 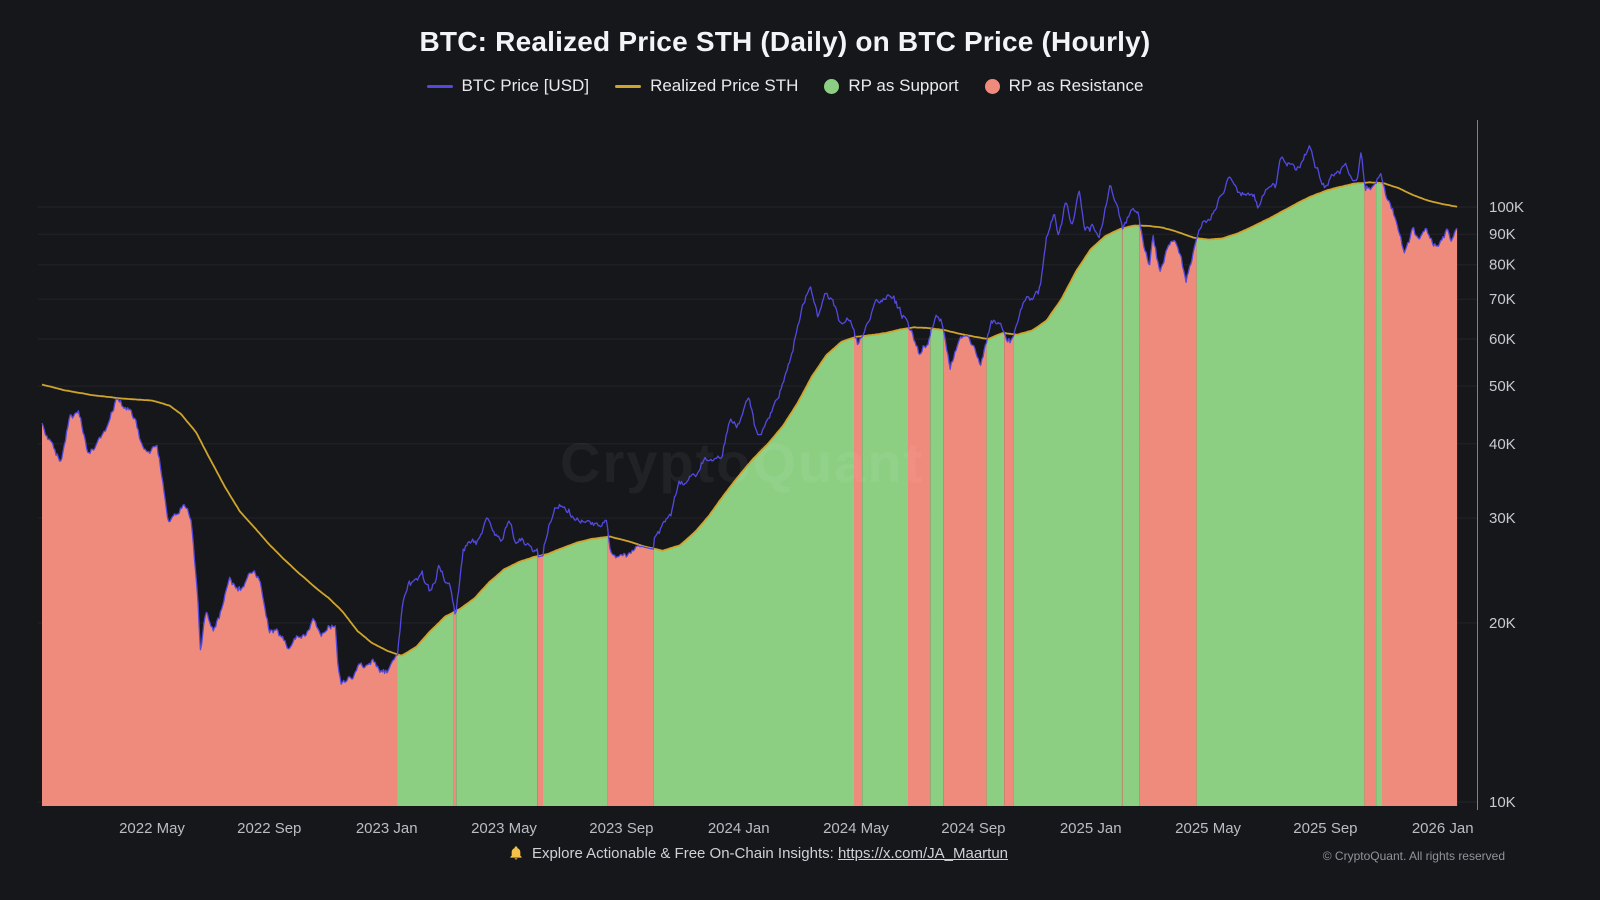 I want to click on x-axis-label: 2024 Sep, so click(x=973, y=828).